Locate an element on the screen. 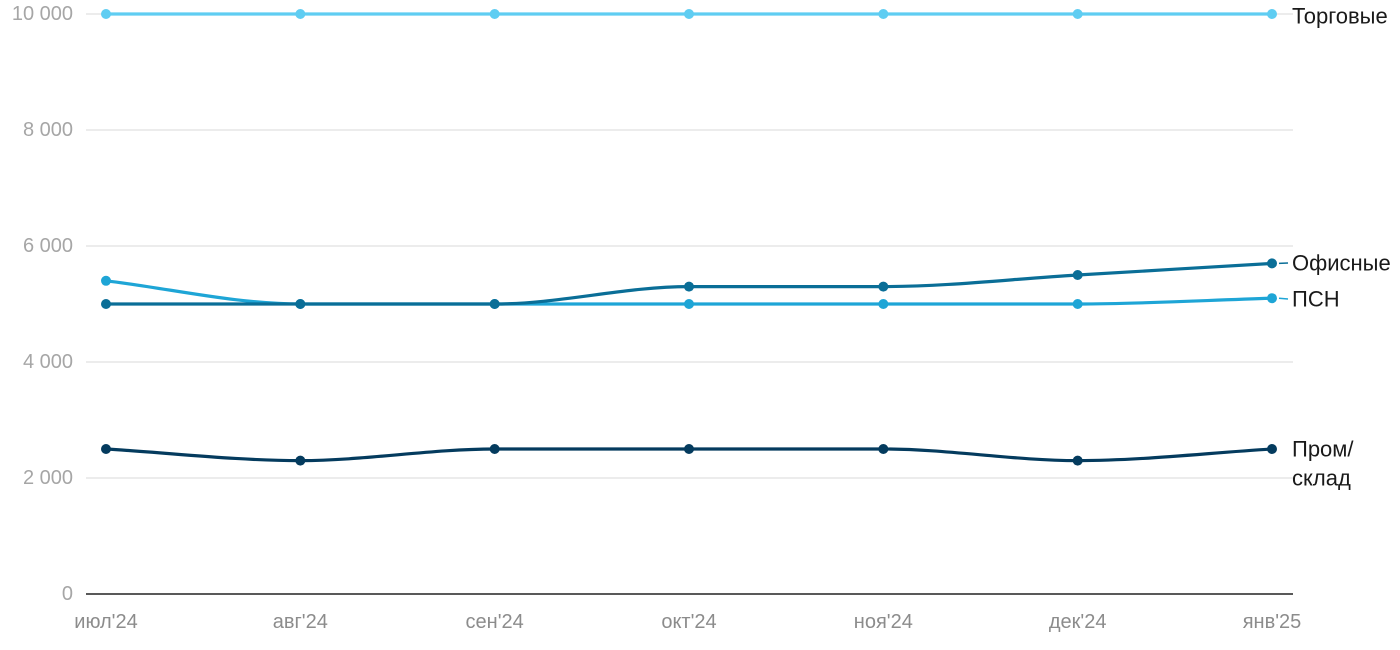 This screenshot has width=1400, height=650. label-leader-line is located at coordinates (1283, 298).